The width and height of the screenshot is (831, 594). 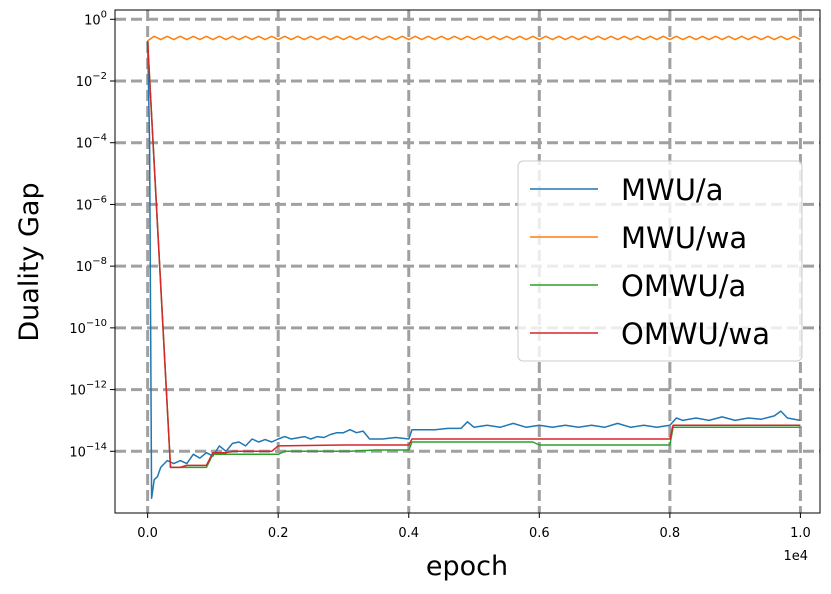 What do you see at coordinates (147, 533) in the screenshot?
I see `x-tick-label: 0.0` at bounding box center [147, 533].